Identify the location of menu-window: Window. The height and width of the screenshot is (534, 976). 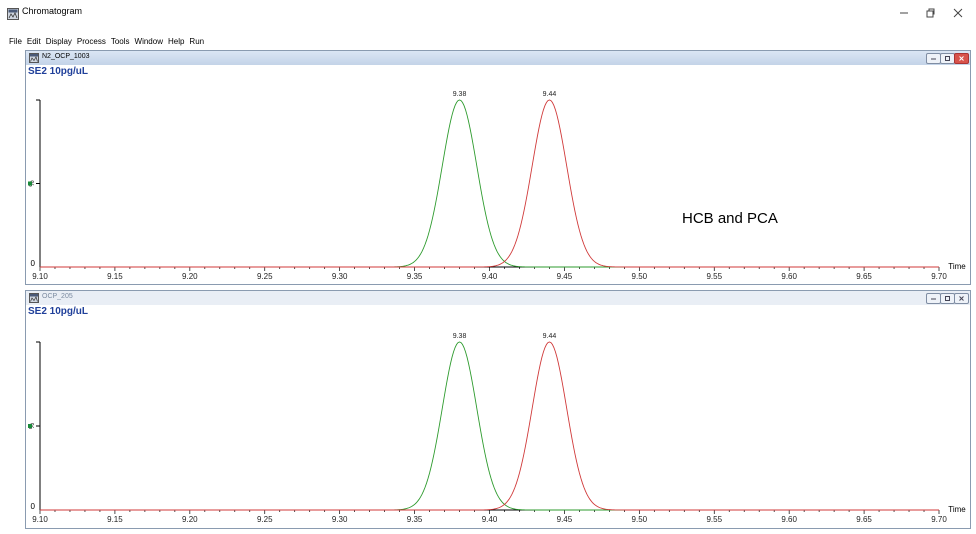
(148, 41).